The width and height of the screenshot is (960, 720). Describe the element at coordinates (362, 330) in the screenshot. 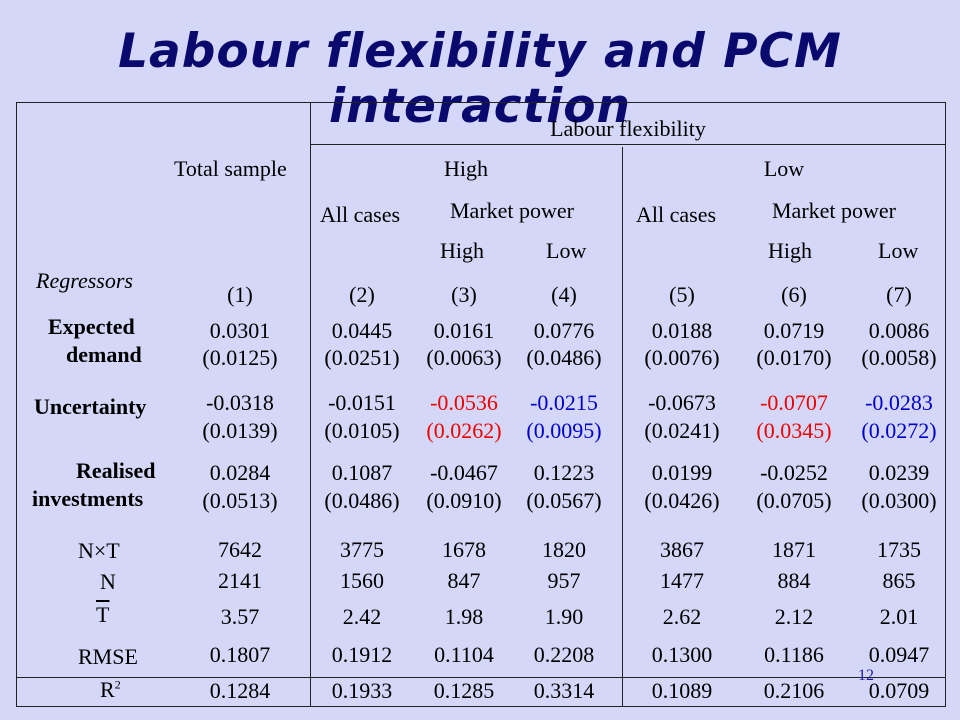

I see `expected-demand-coef-col2: 0.0445` at that location.